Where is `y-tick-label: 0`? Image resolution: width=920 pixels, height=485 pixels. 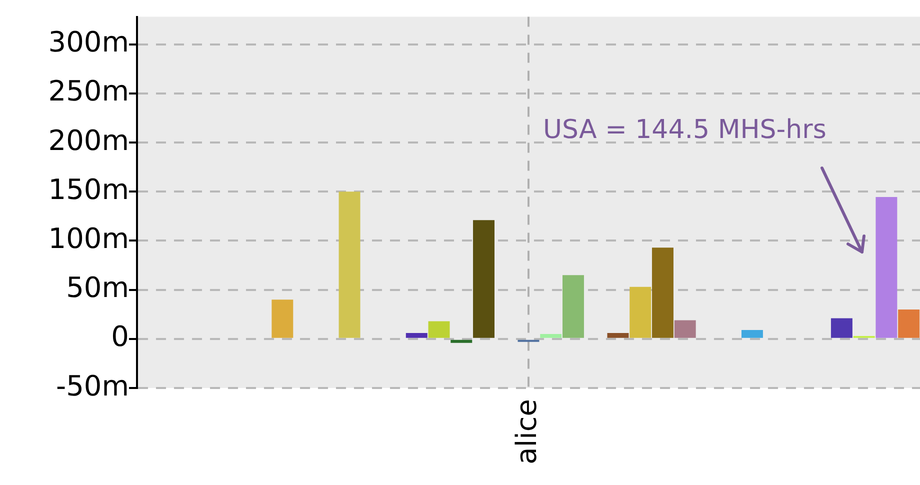
y-tick-label: 0 is located at coordinates (120, 337).